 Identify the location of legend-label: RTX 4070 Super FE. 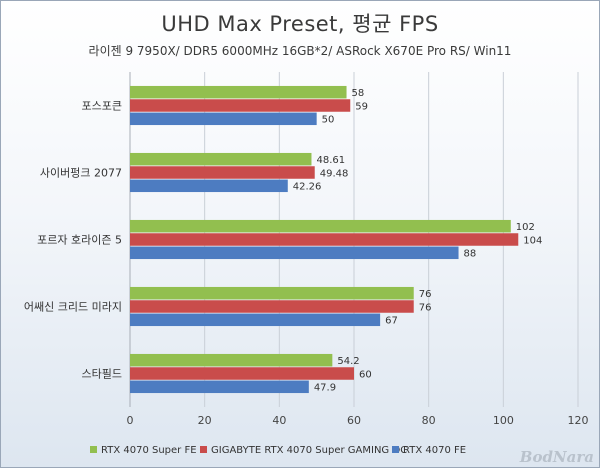
(149, 450).